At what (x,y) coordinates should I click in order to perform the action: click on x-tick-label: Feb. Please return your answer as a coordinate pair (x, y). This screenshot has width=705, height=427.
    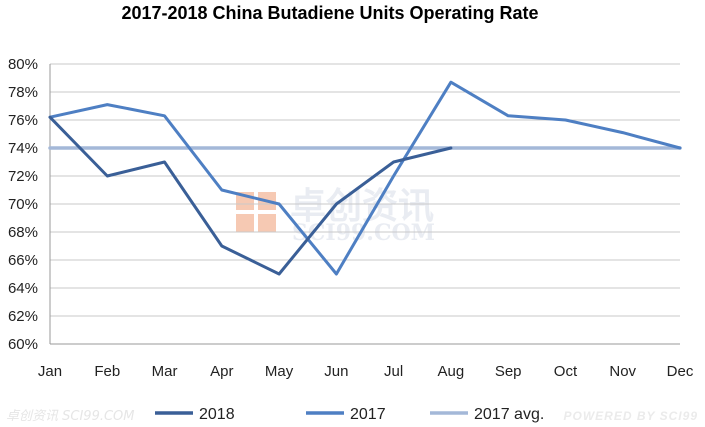
    Looking at the image, I should click on (107, 371).